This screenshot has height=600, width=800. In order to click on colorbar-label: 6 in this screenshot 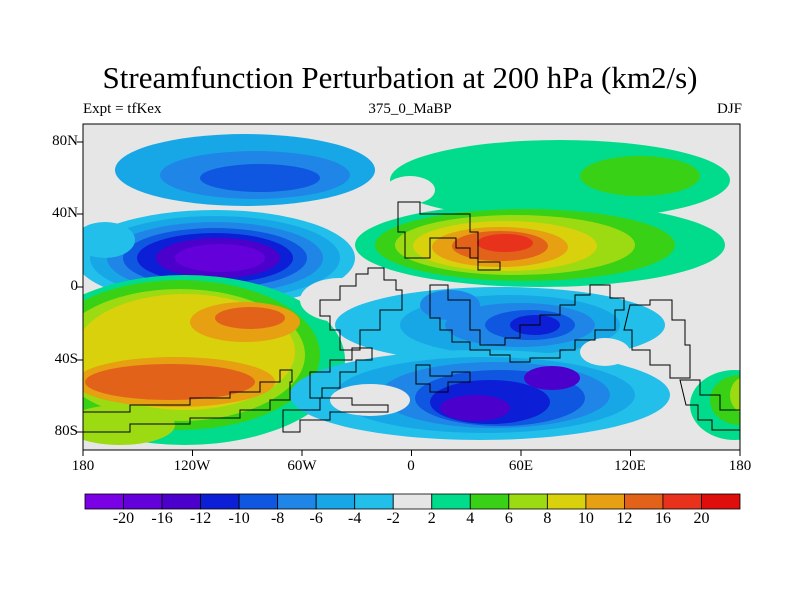, I will do `click(508, 518)`.